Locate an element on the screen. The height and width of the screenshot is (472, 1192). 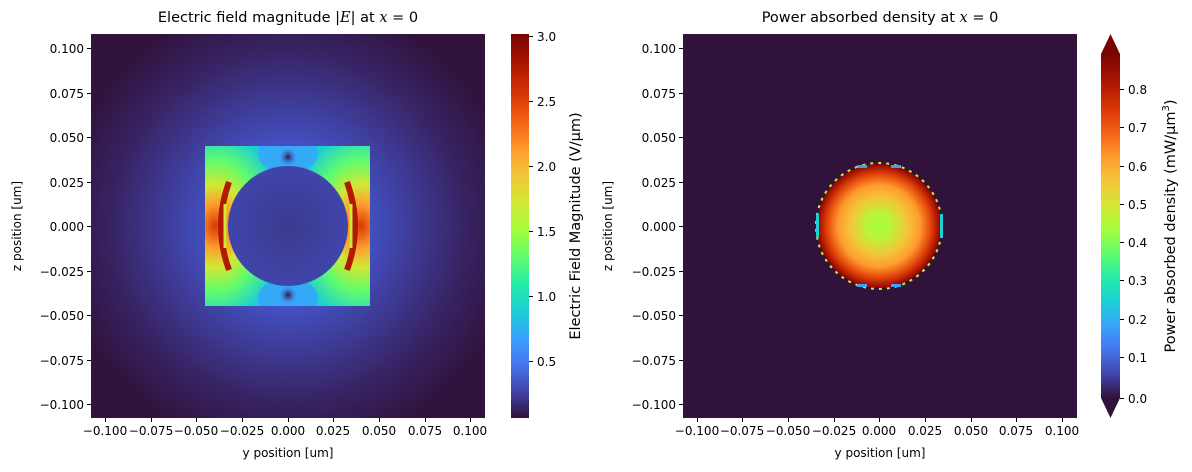
cbar-tick-label: 0.8 is located at coordinates (1138, 90).